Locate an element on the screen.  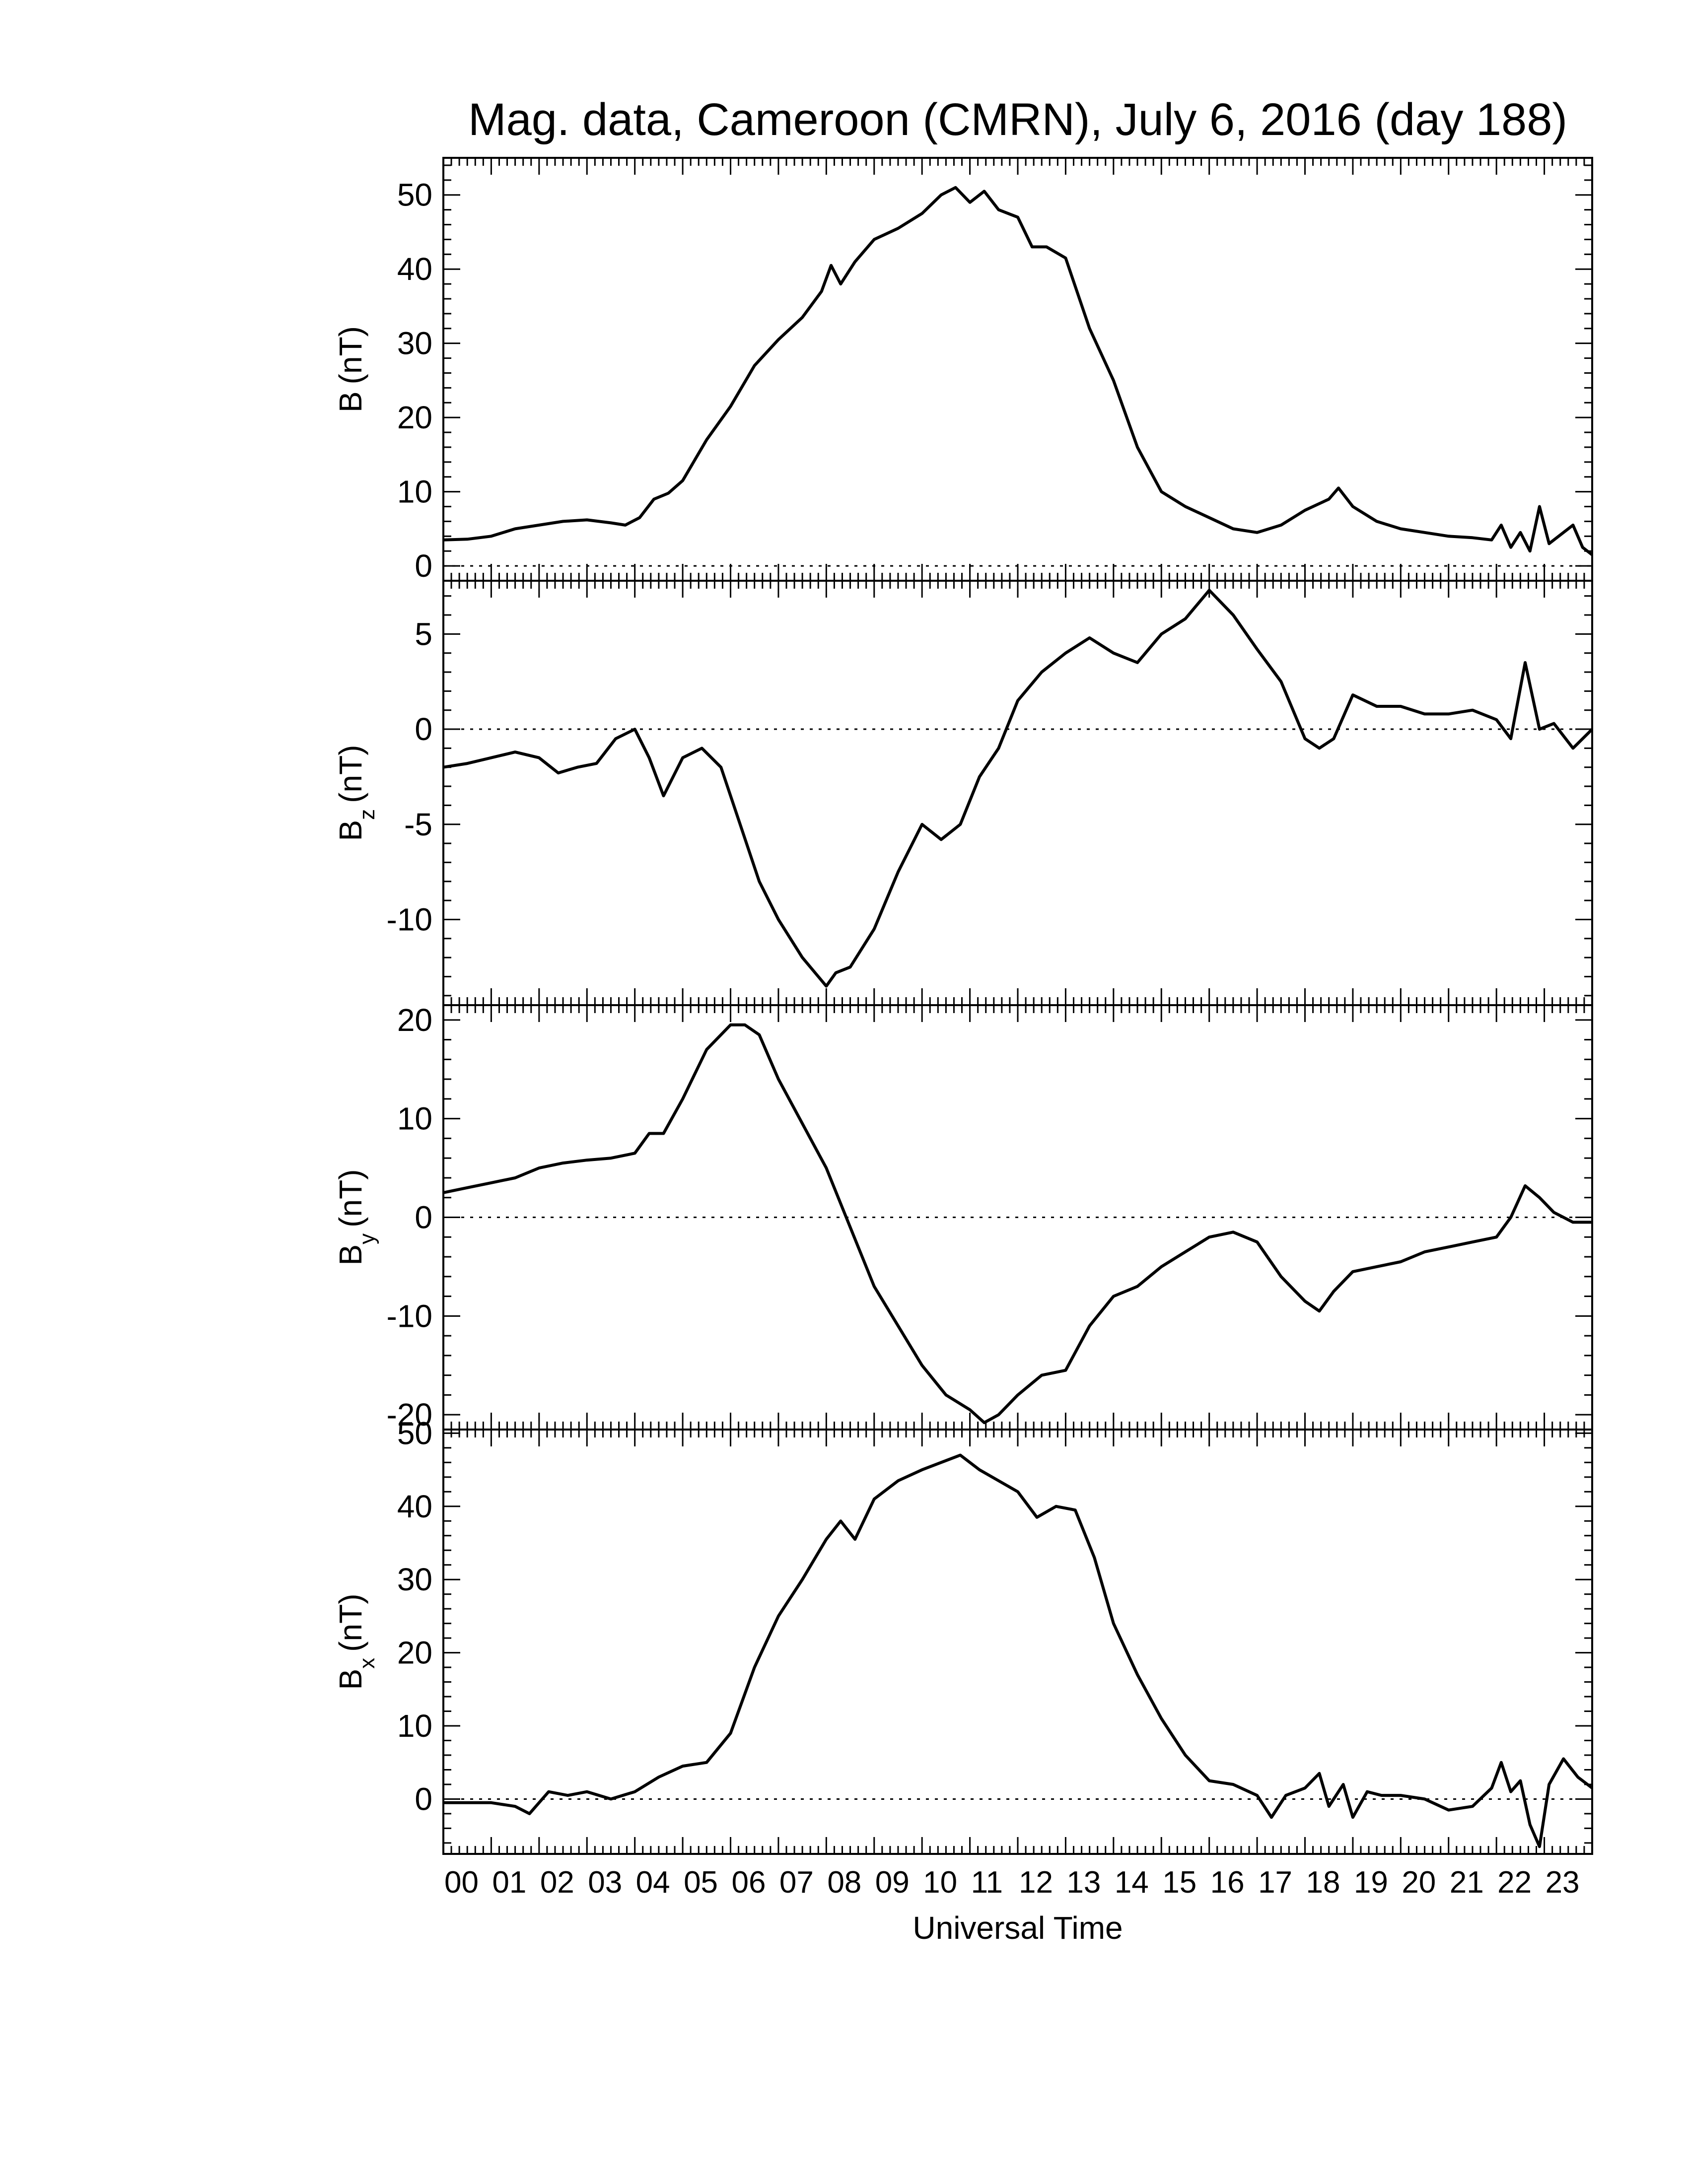
y-tick-label: 5 is located at coordinates (423, 634).